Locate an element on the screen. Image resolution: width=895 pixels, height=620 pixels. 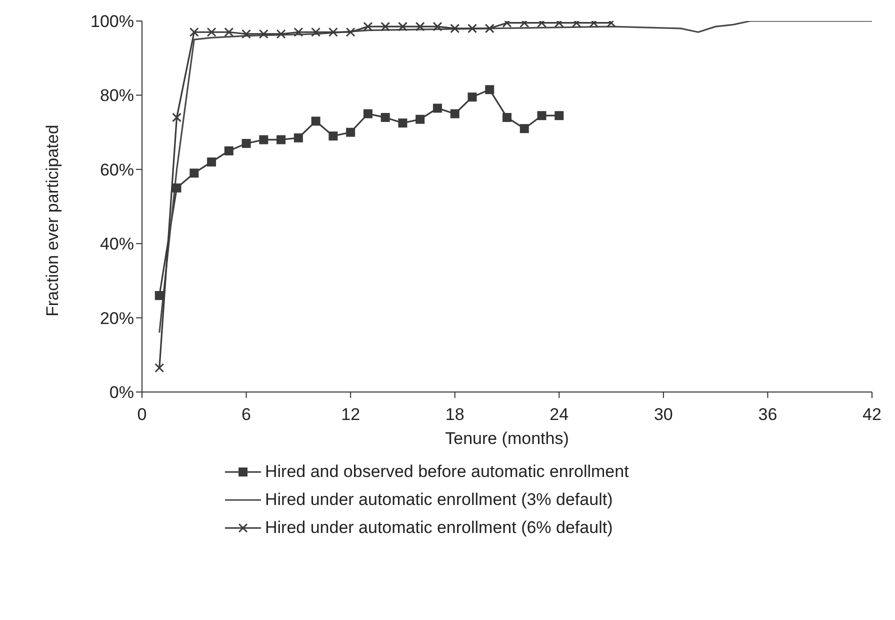
x-tick-label: 18 is located at coordinates (454, 414).